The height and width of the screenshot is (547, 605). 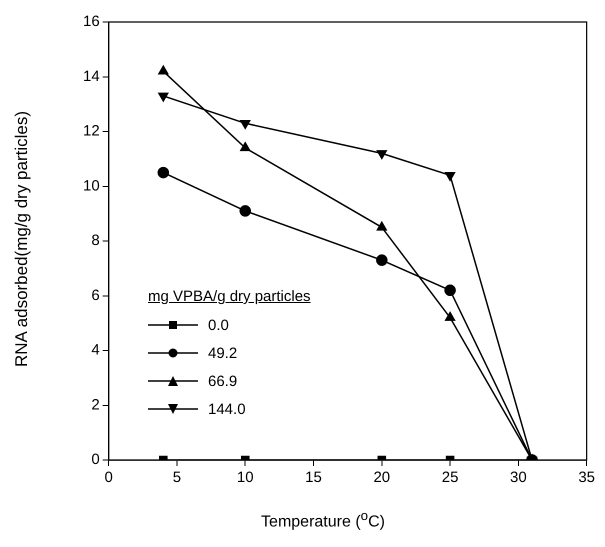 I want to click on y-tick-label: 8, so click(x=95, y=241).